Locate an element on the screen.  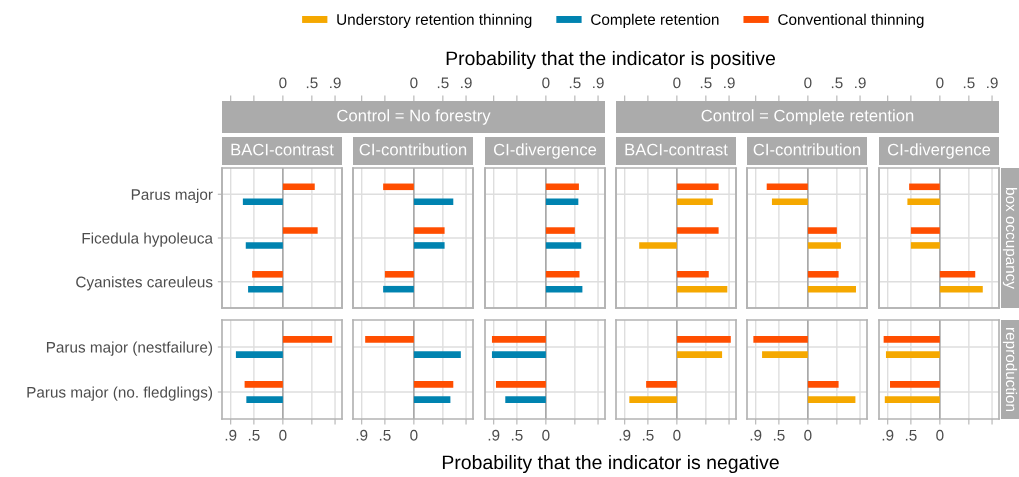
chart-subtitle: Control = Complete retention is located at coordinates (807, 117).